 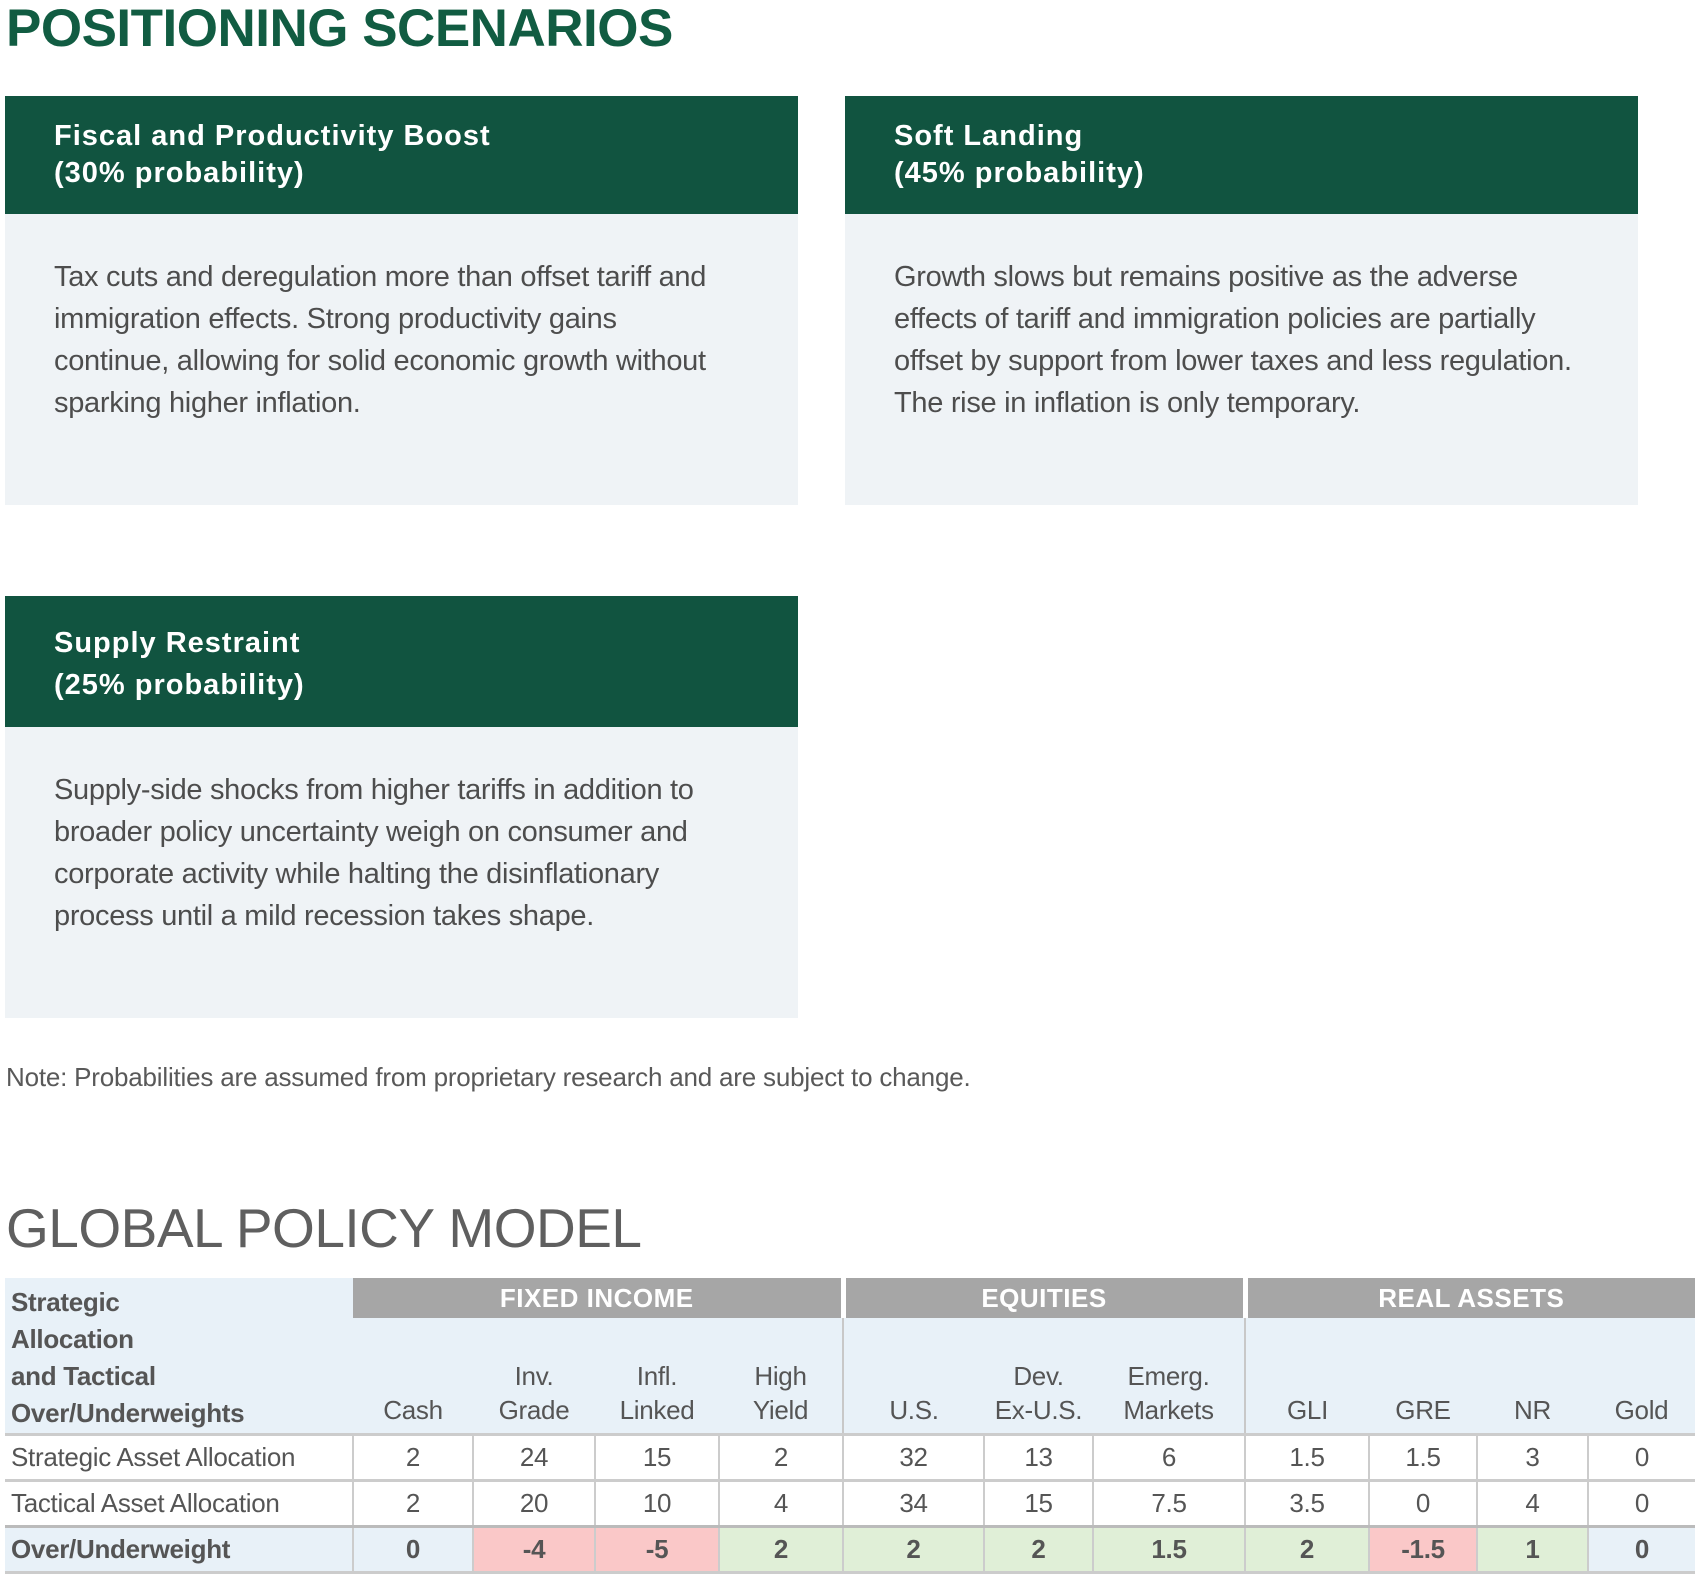 What do you see at coordinates (1019, 173) in the screenshot?
I see `scenario-probability: (45% probability)` at bounding box center [1019, 173].